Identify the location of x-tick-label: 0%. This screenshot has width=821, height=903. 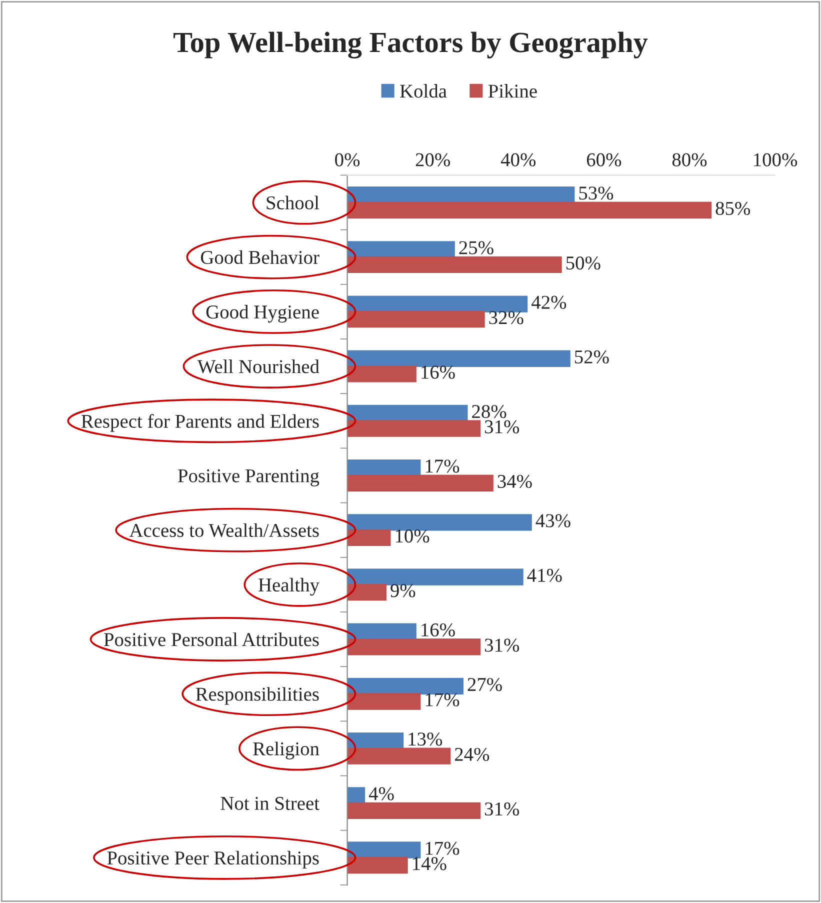
(347, 159).